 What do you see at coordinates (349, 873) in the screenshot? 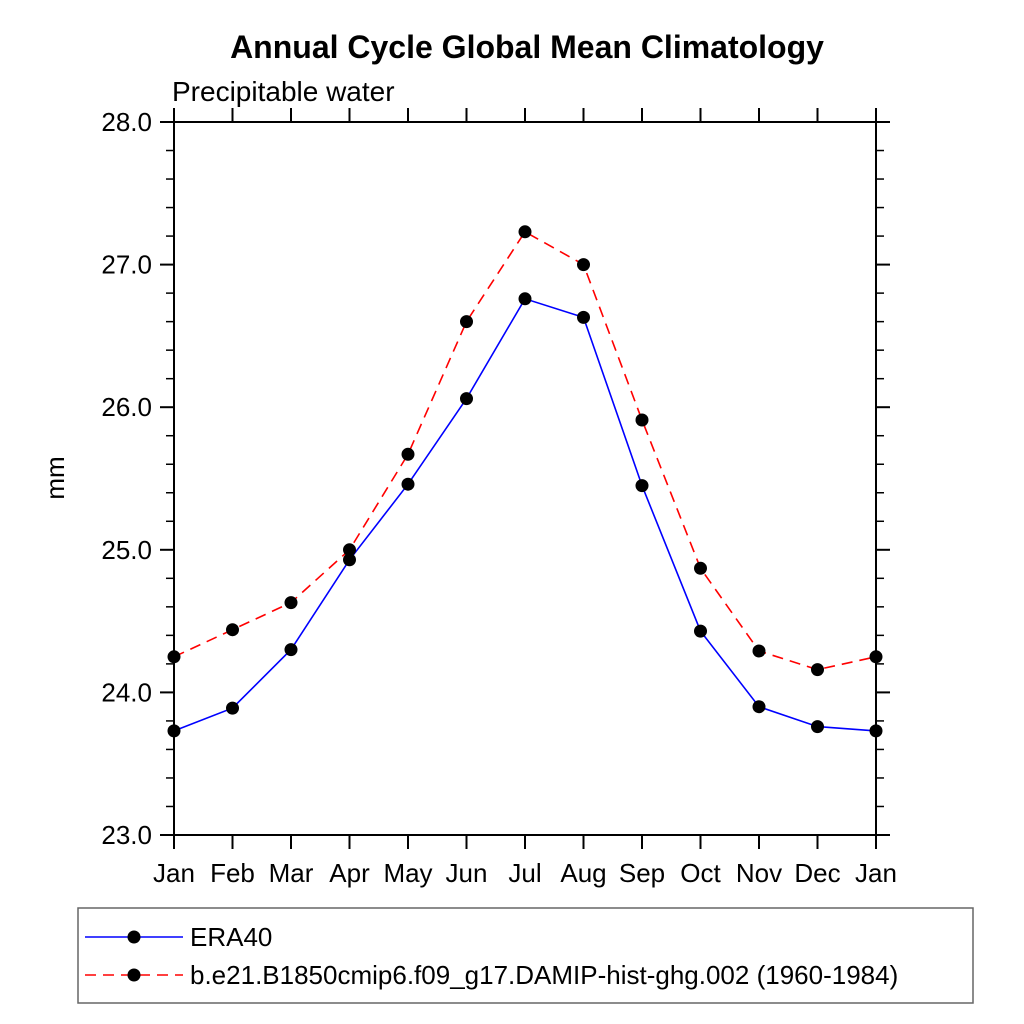
I see `x-tick-label: Apr` at bounding box center [349, 873].